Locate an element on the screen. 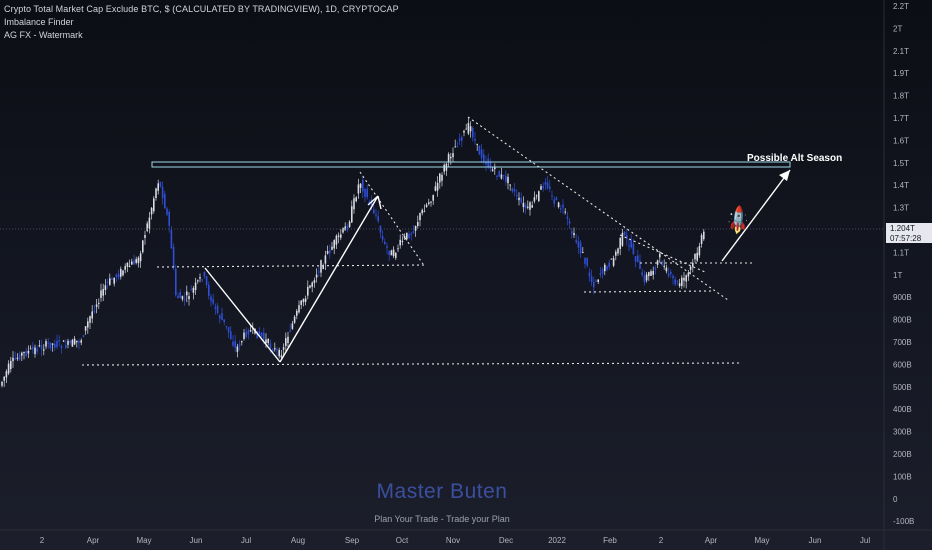  support-line-range-low is located at coordinates (648, 291).